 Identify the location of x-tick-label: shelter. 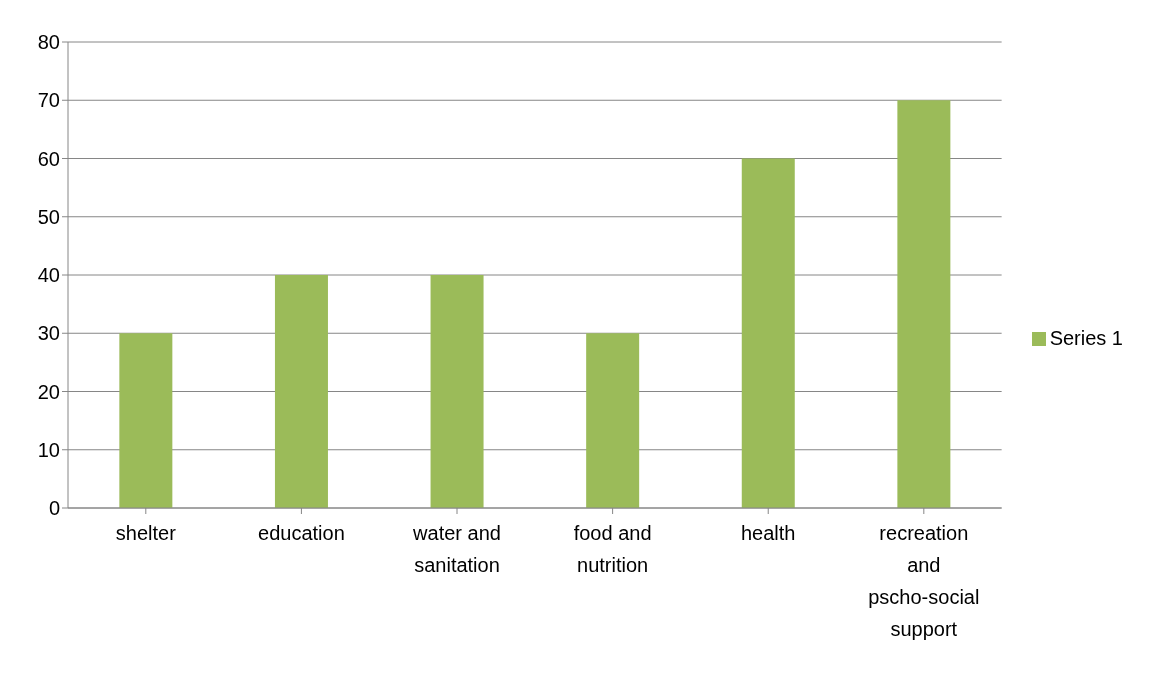
(146, 533).